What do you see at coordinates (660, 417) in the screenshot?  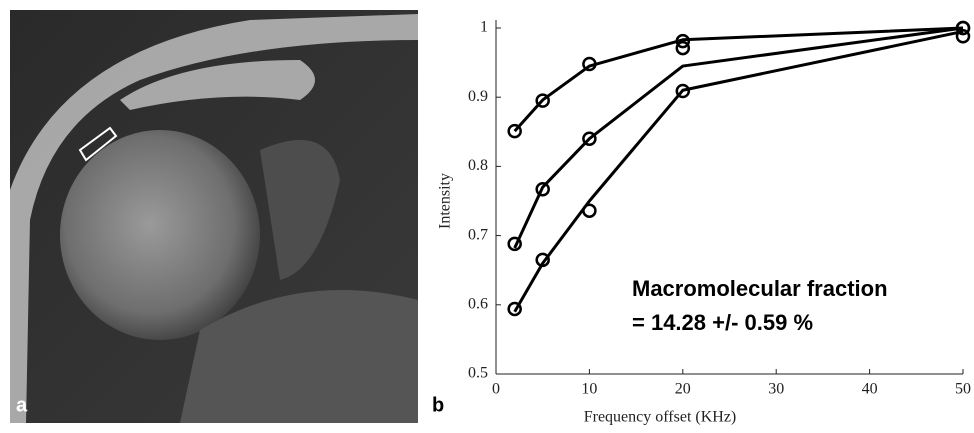 I see `x-axis-label: Frequency offset (KHz)` at bounding box center [660, 417].